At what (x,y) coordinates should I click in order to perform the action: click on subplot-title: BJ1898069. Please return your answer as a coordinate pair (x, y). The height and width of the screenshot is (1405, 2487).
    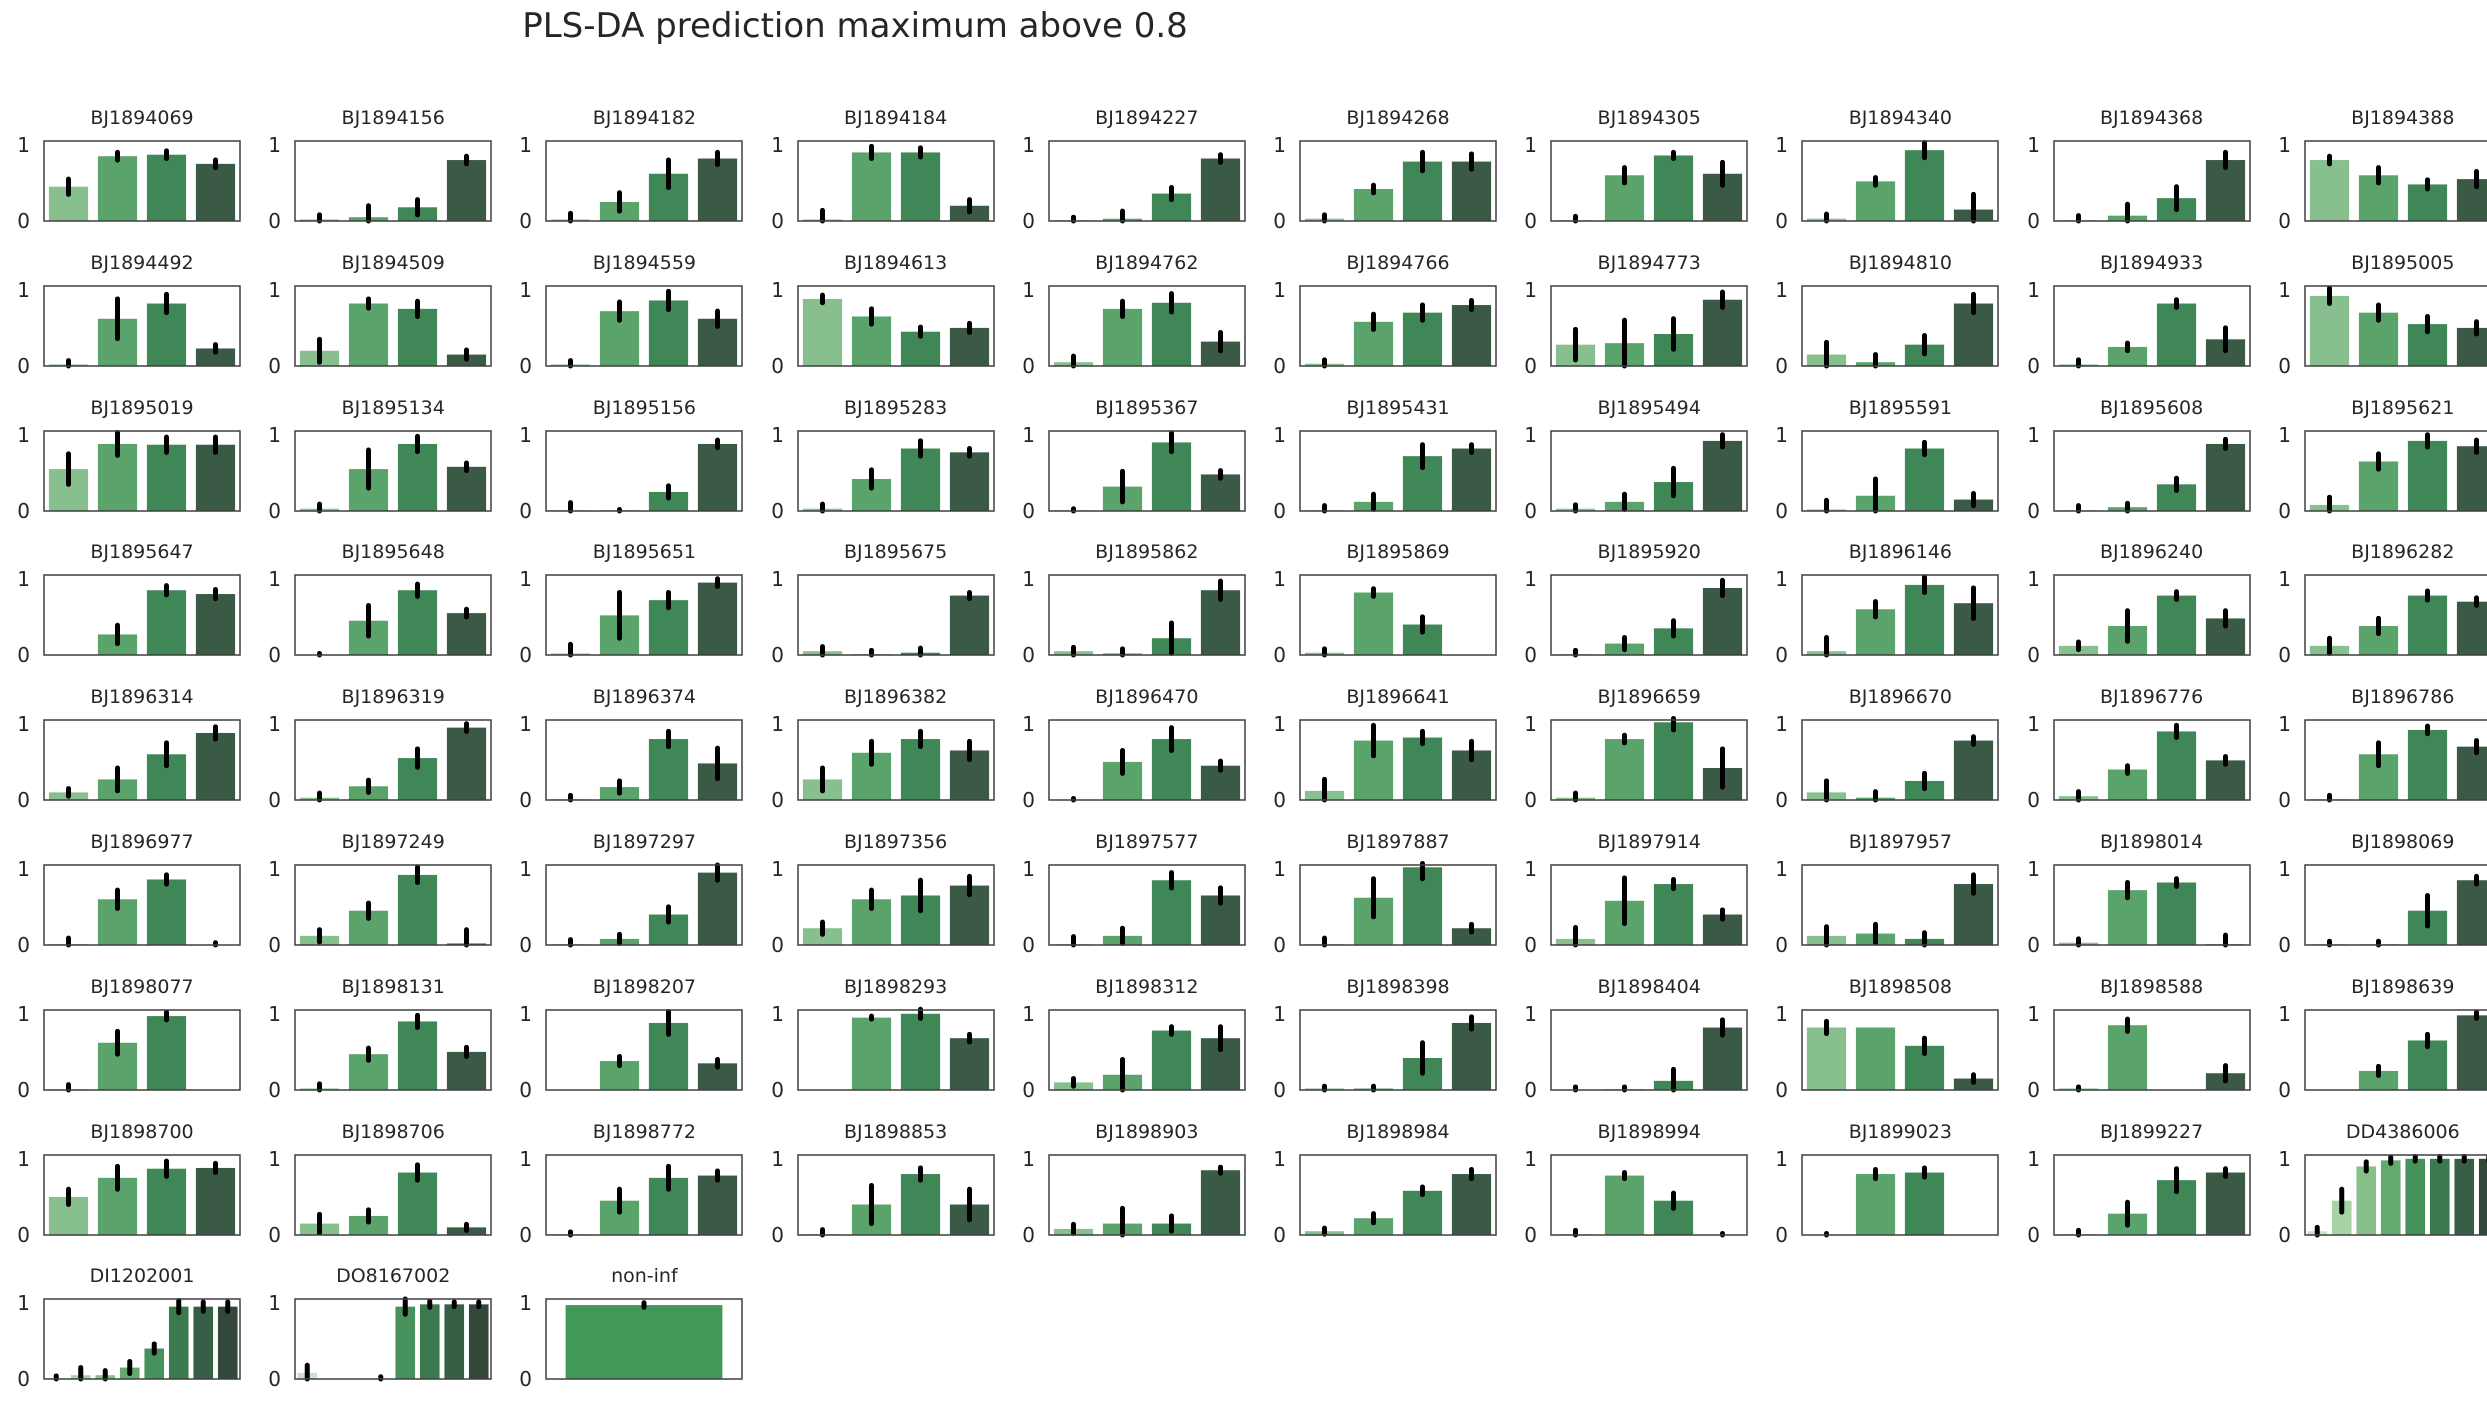
    Looking at the image, I should click on (2403, 842).